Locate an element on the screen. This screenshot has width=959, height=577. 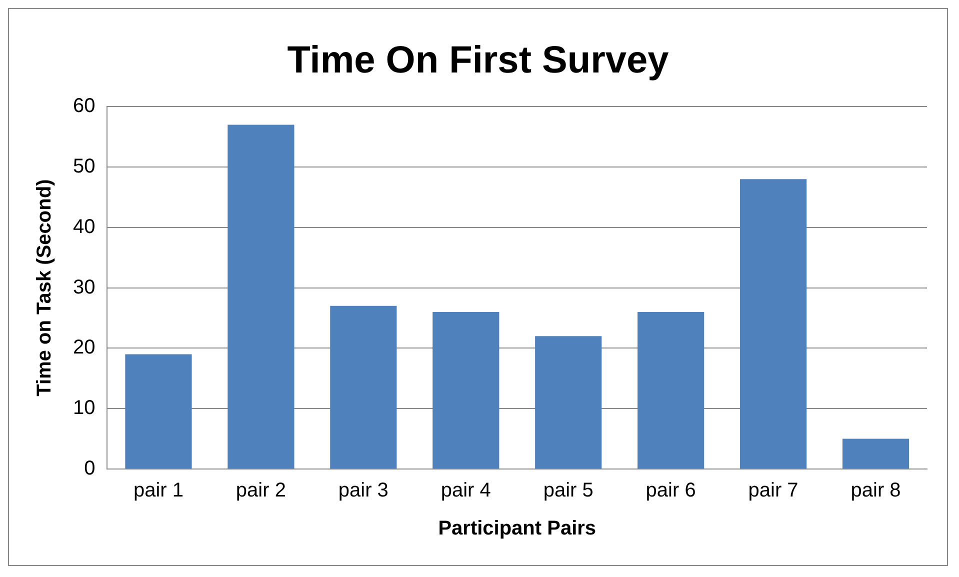
x-tick-label: pair 1 is located at coordinates (158, 491).